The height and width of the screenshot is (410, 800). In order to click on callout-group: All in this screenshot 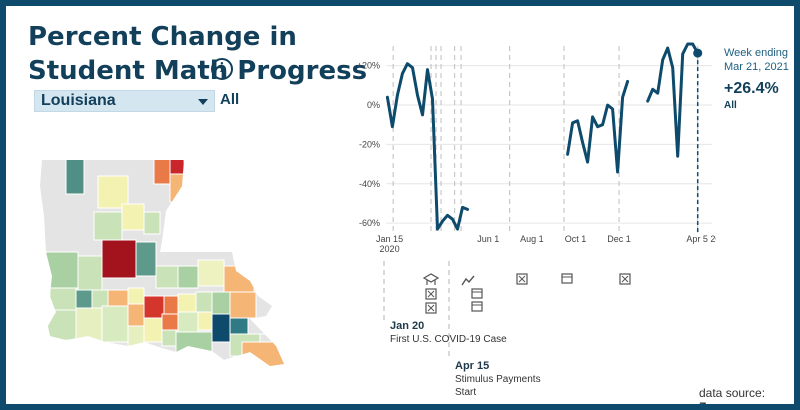, I will do `click(730, 105)`.